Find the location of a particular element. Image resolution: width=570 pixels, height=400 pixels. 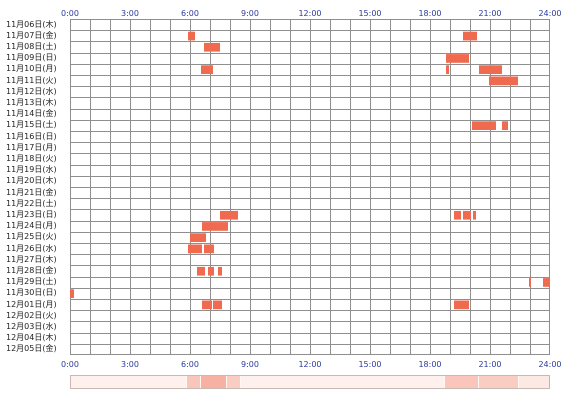

x-tick-bottom-6: 18:00 is located at coordinates (430, 364).